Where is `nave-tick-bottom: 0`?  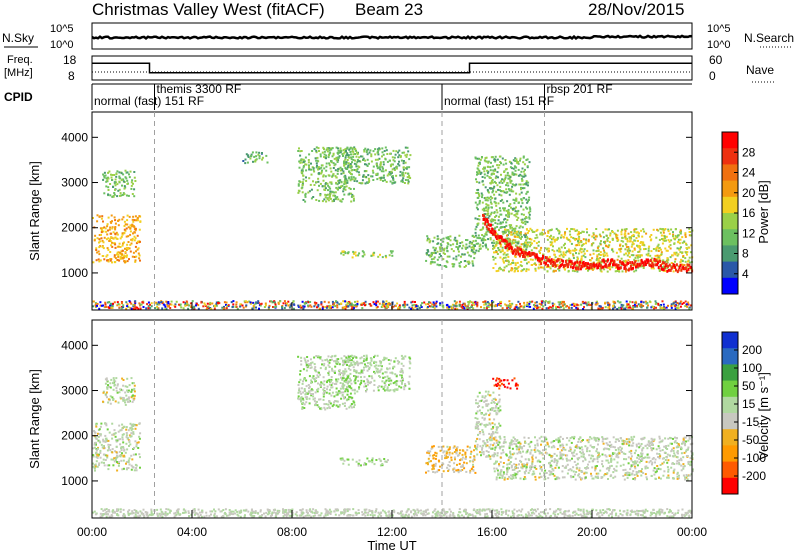 nave-tick-bottom: 0 is located at coordinates (712, 76).